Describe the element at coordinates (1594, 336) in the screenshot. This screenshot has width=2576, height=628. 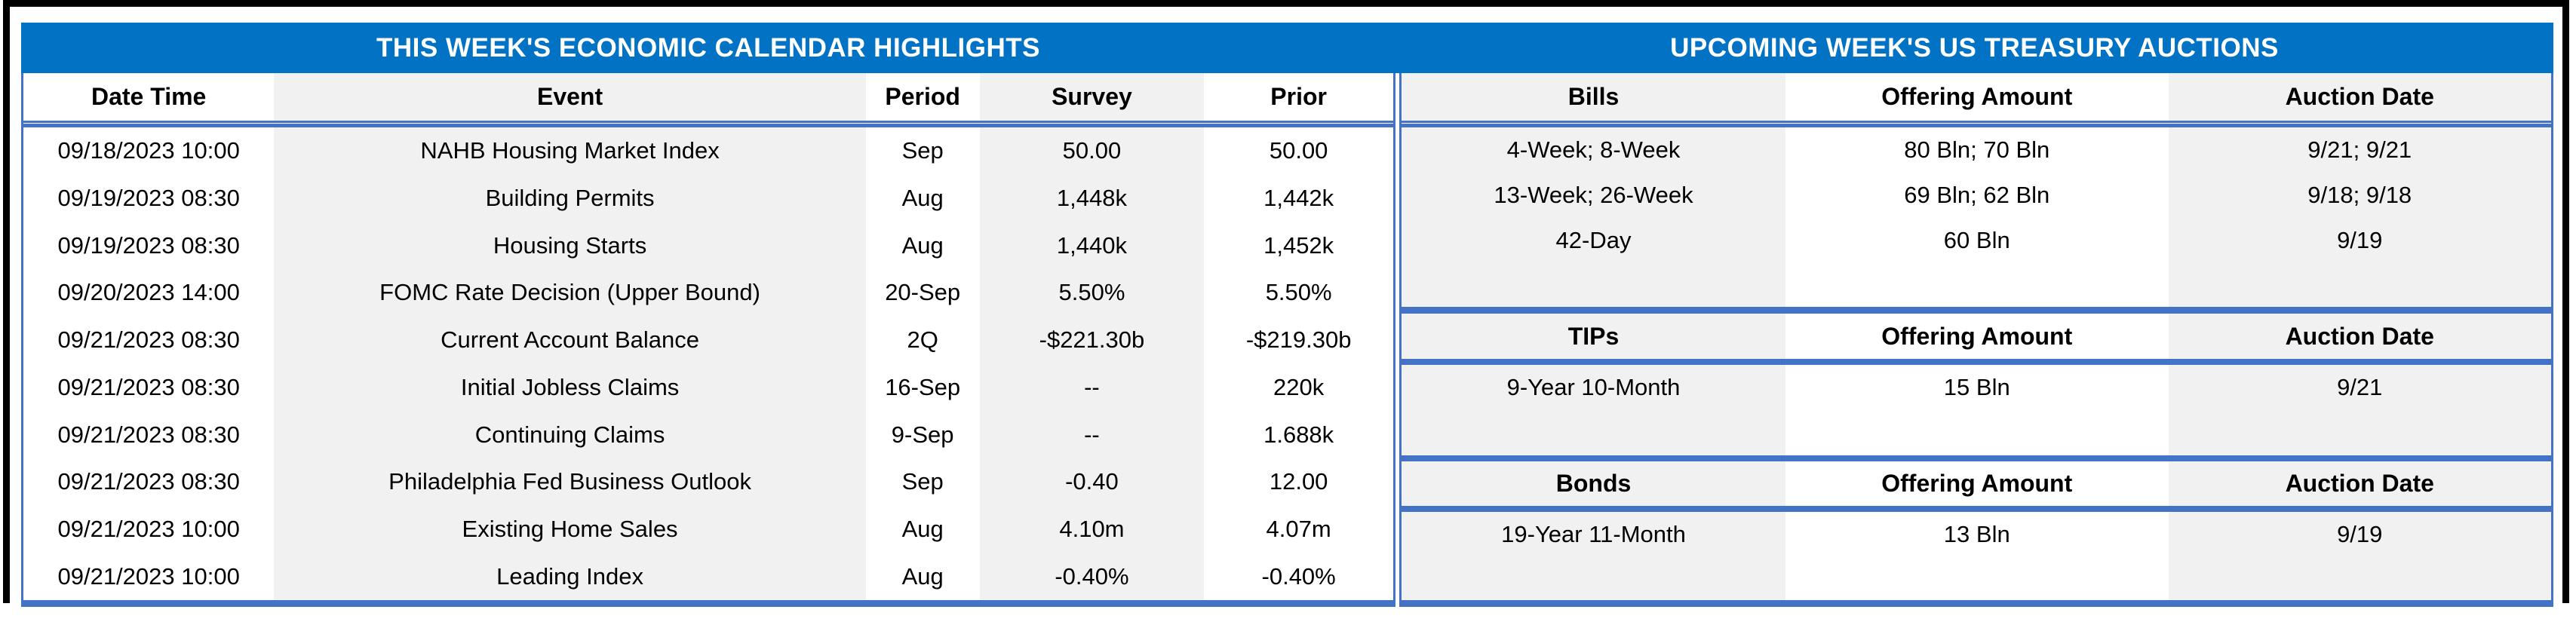
I see `col-header-tips: TIPs` at that location.